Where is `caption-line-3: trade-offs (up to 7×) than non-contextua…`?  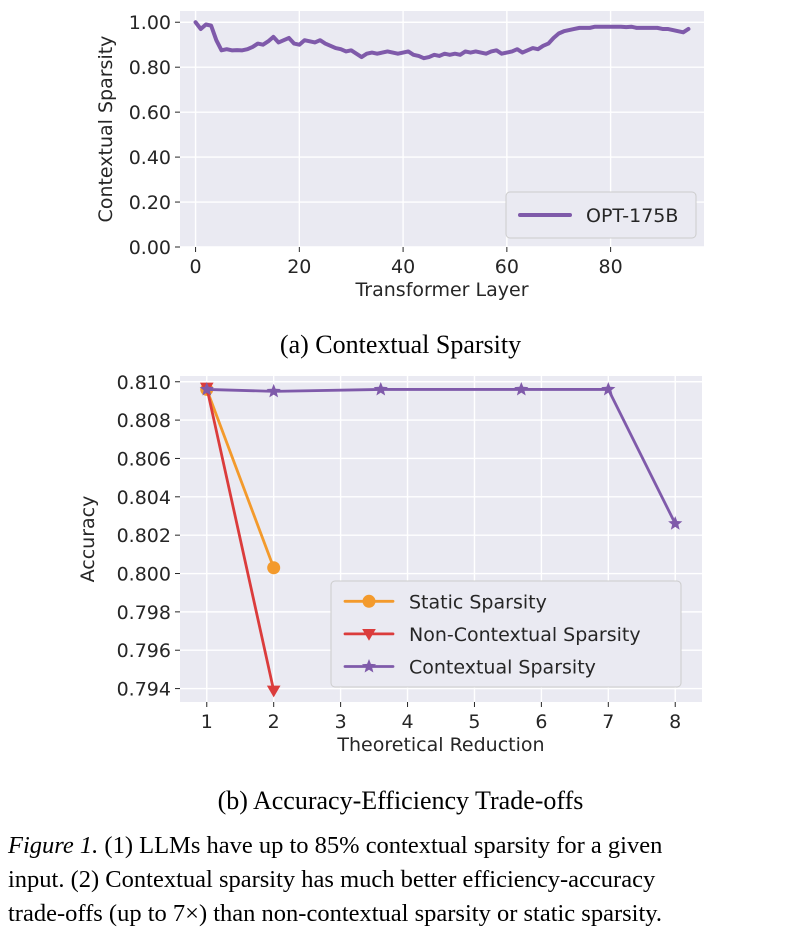 caption-line-3: trade-offs (up to 7×) than non-contextua… is located at coordinates (335, 913).